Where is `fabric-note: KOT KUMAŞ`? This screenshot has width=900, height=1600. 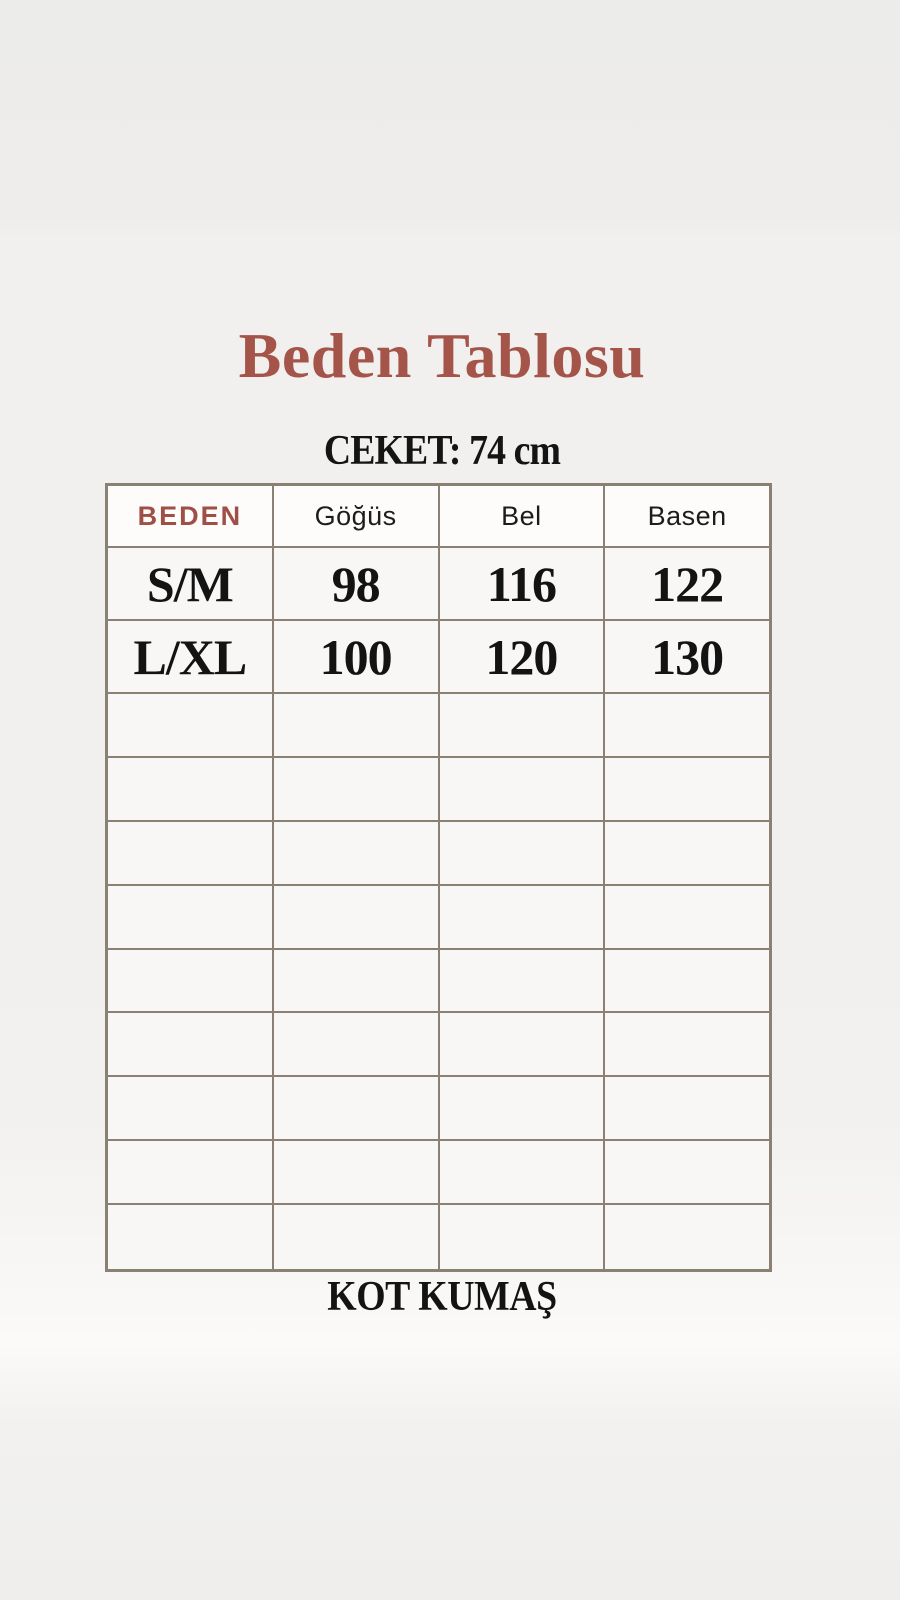 fabric-note: KOT KUMAŞ is located at coordinates (442, 1297).